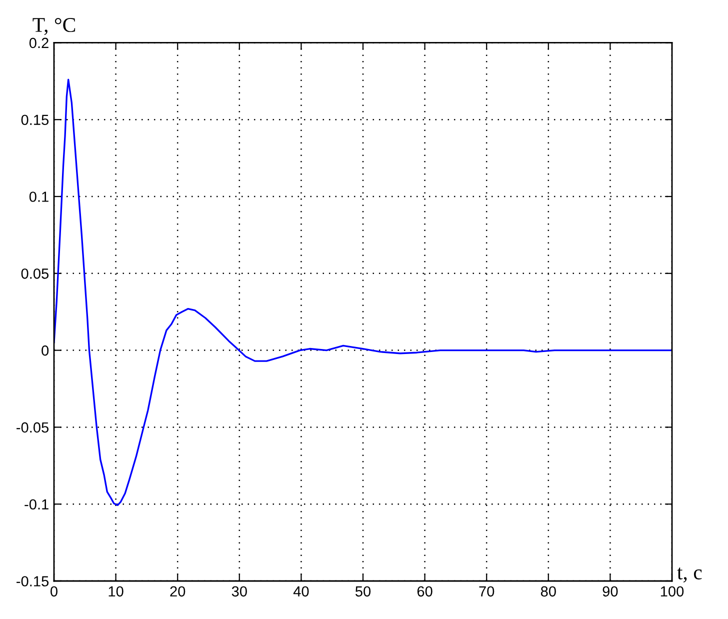  Describe the element at coordinates (239, 591) in the screenshot. I see `x-tick-label: 30` at that location.